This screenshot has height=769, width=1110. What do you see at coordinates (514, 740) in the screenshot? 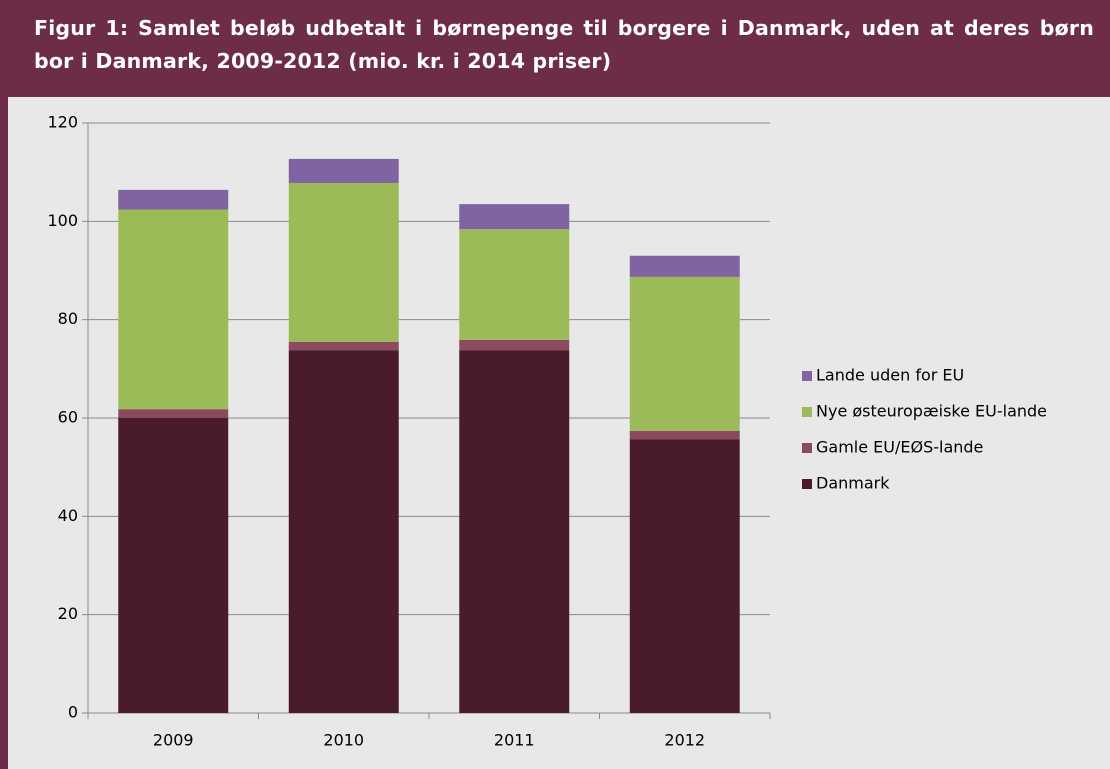
I see `x-tick-label: 2011` at bounding box center [514, 740].